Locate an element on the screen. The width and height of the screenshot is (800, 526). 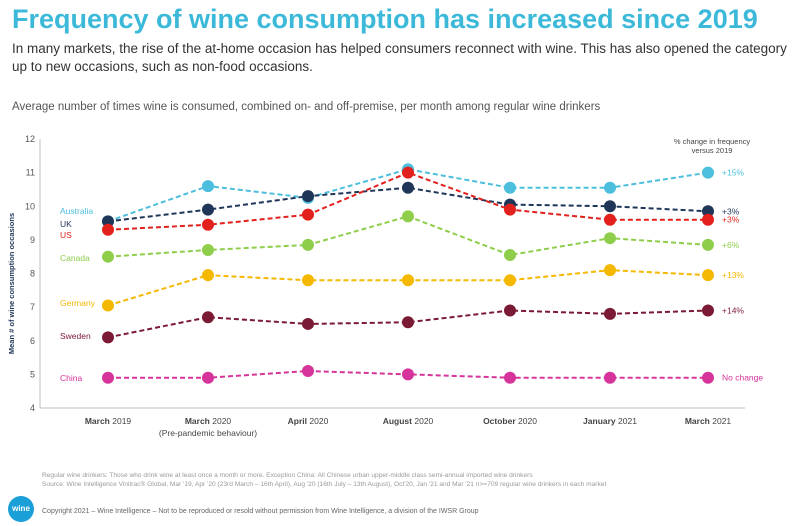
y-tick-label: 8 is located at coordinates (32, 274).